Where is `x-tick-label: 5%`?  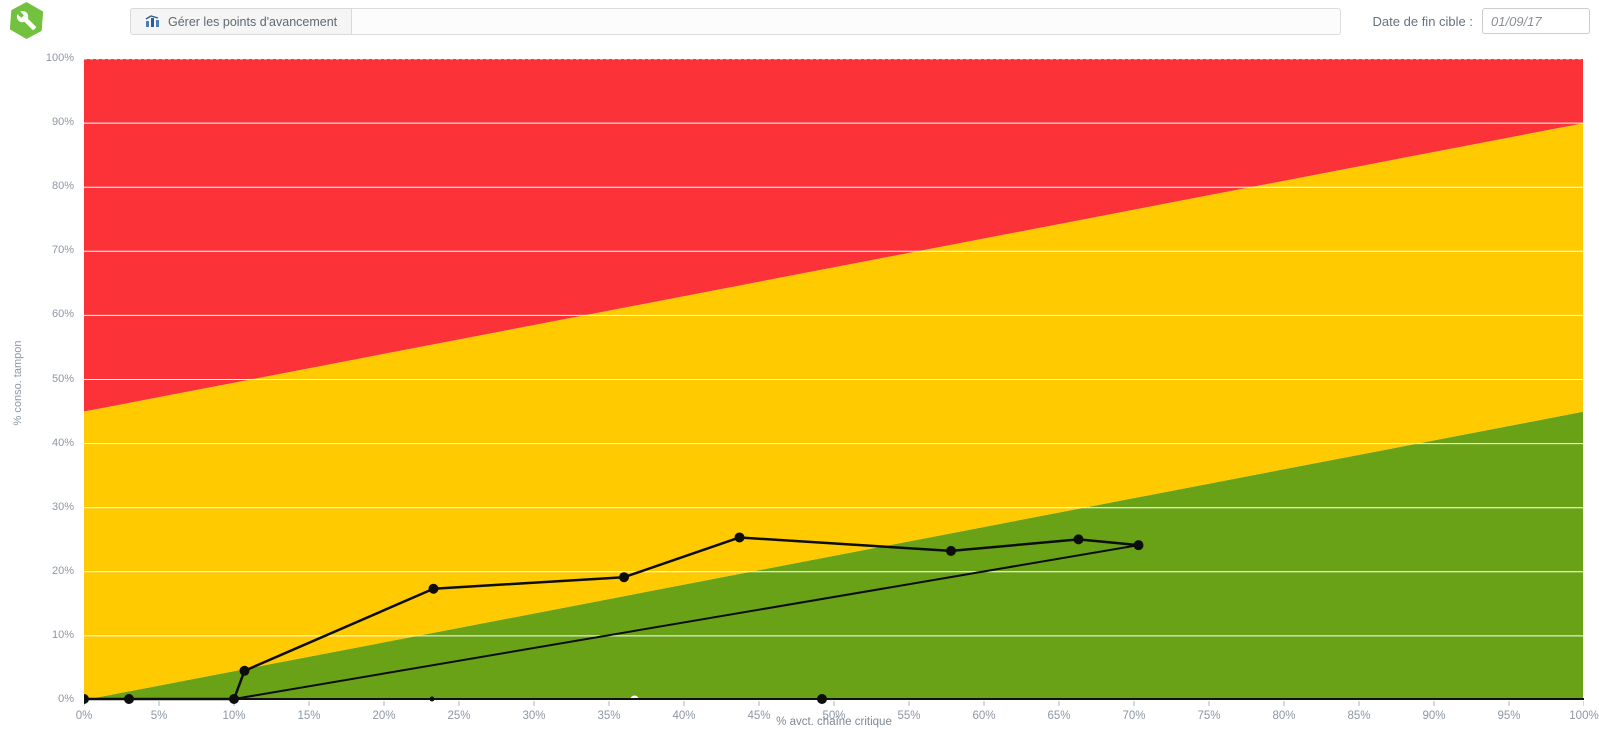 x-tick-label: 5% is located at coordinates (159, 716).